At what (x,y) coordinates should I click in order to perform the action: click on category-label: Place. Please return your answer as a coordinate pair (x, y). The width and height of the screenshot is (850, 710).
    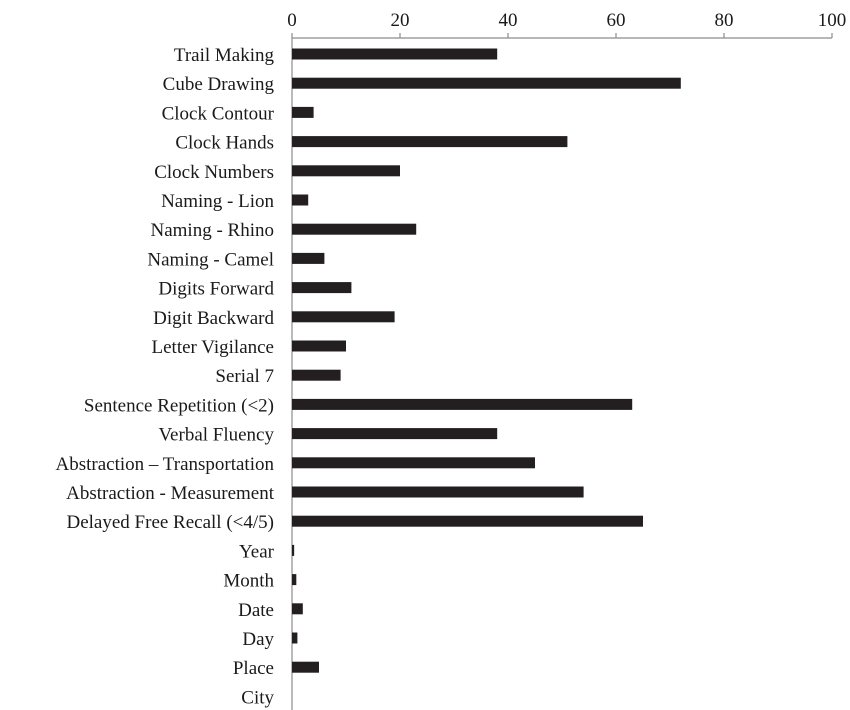
    Looking at the image, I should click on (253, 668).